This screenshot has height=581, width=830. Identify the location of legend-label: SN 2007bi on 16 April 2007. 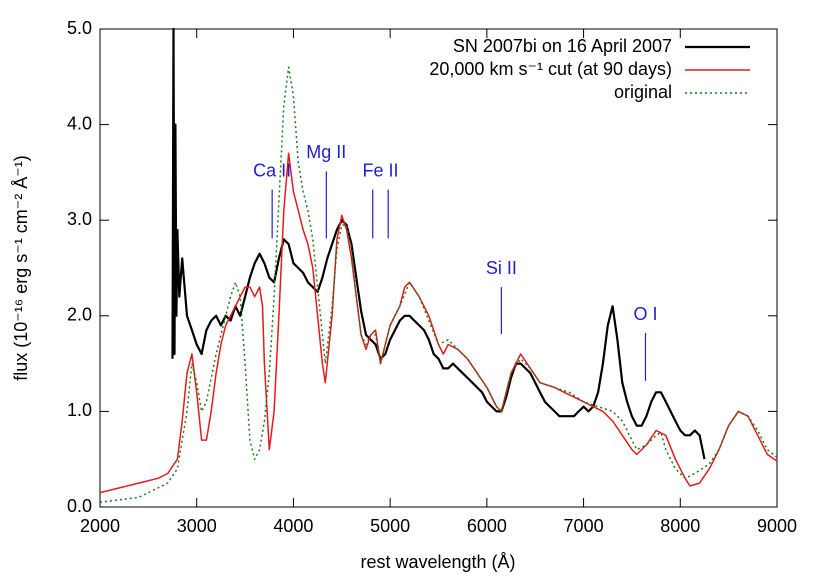
(562, 46).